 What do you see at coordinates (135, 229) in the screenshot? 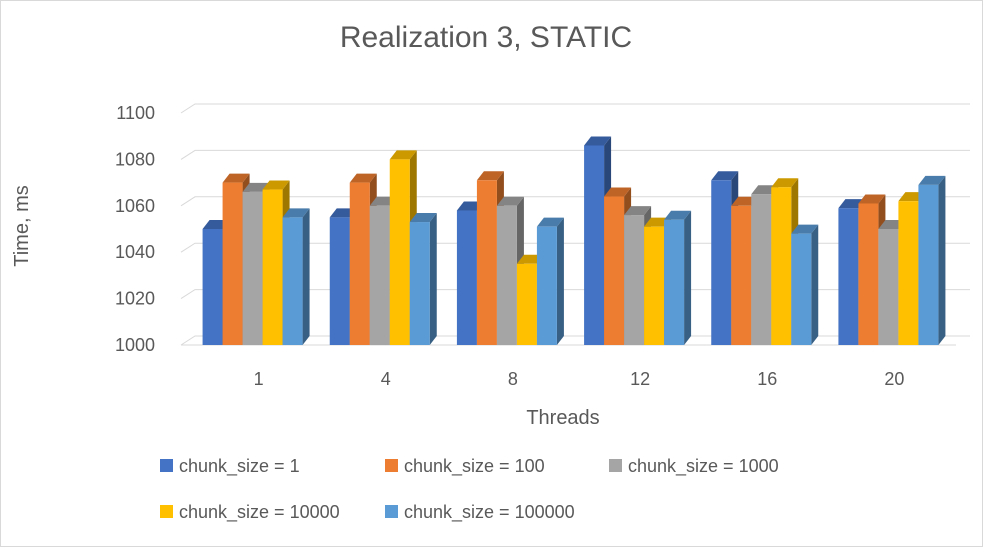
I see `y-axis-ticks: 1000 1020 1040 1060 1080 1100` at bounding box center [135, 229].